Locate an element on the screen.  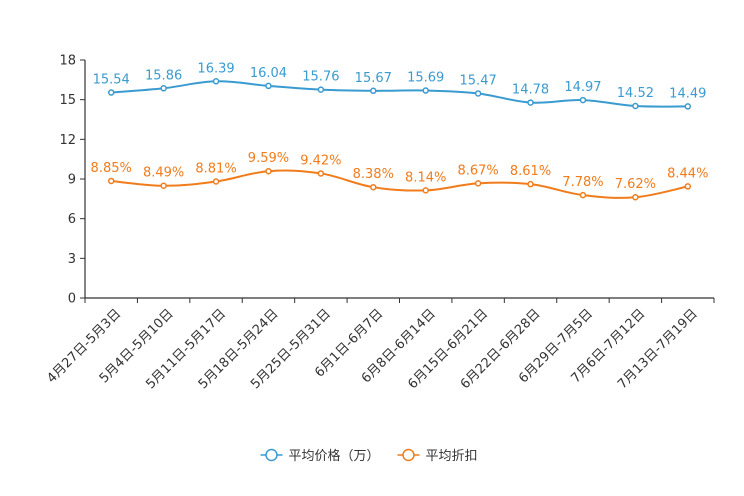
data-label: 8.81% is located at coordinates (215, 169).